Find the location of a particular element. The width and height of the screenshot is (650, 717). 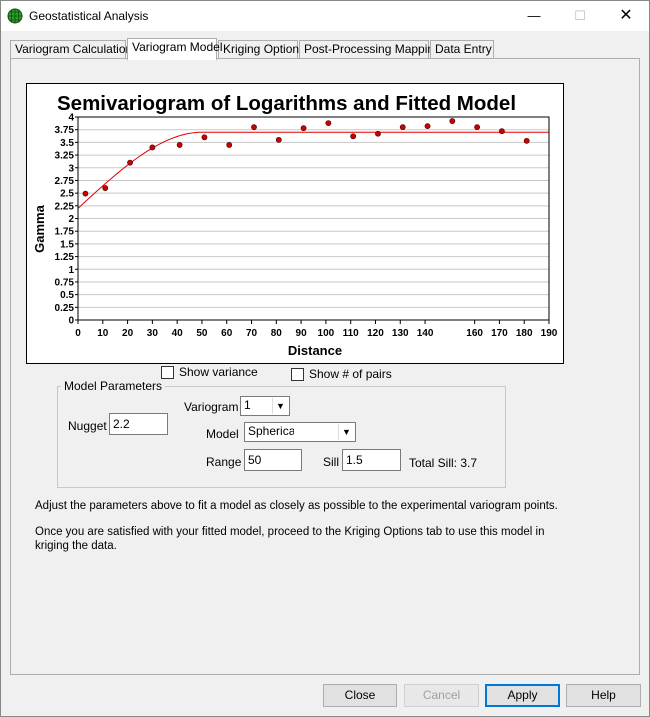

sill-input: 1.5 is located at coordinates (371, 460).